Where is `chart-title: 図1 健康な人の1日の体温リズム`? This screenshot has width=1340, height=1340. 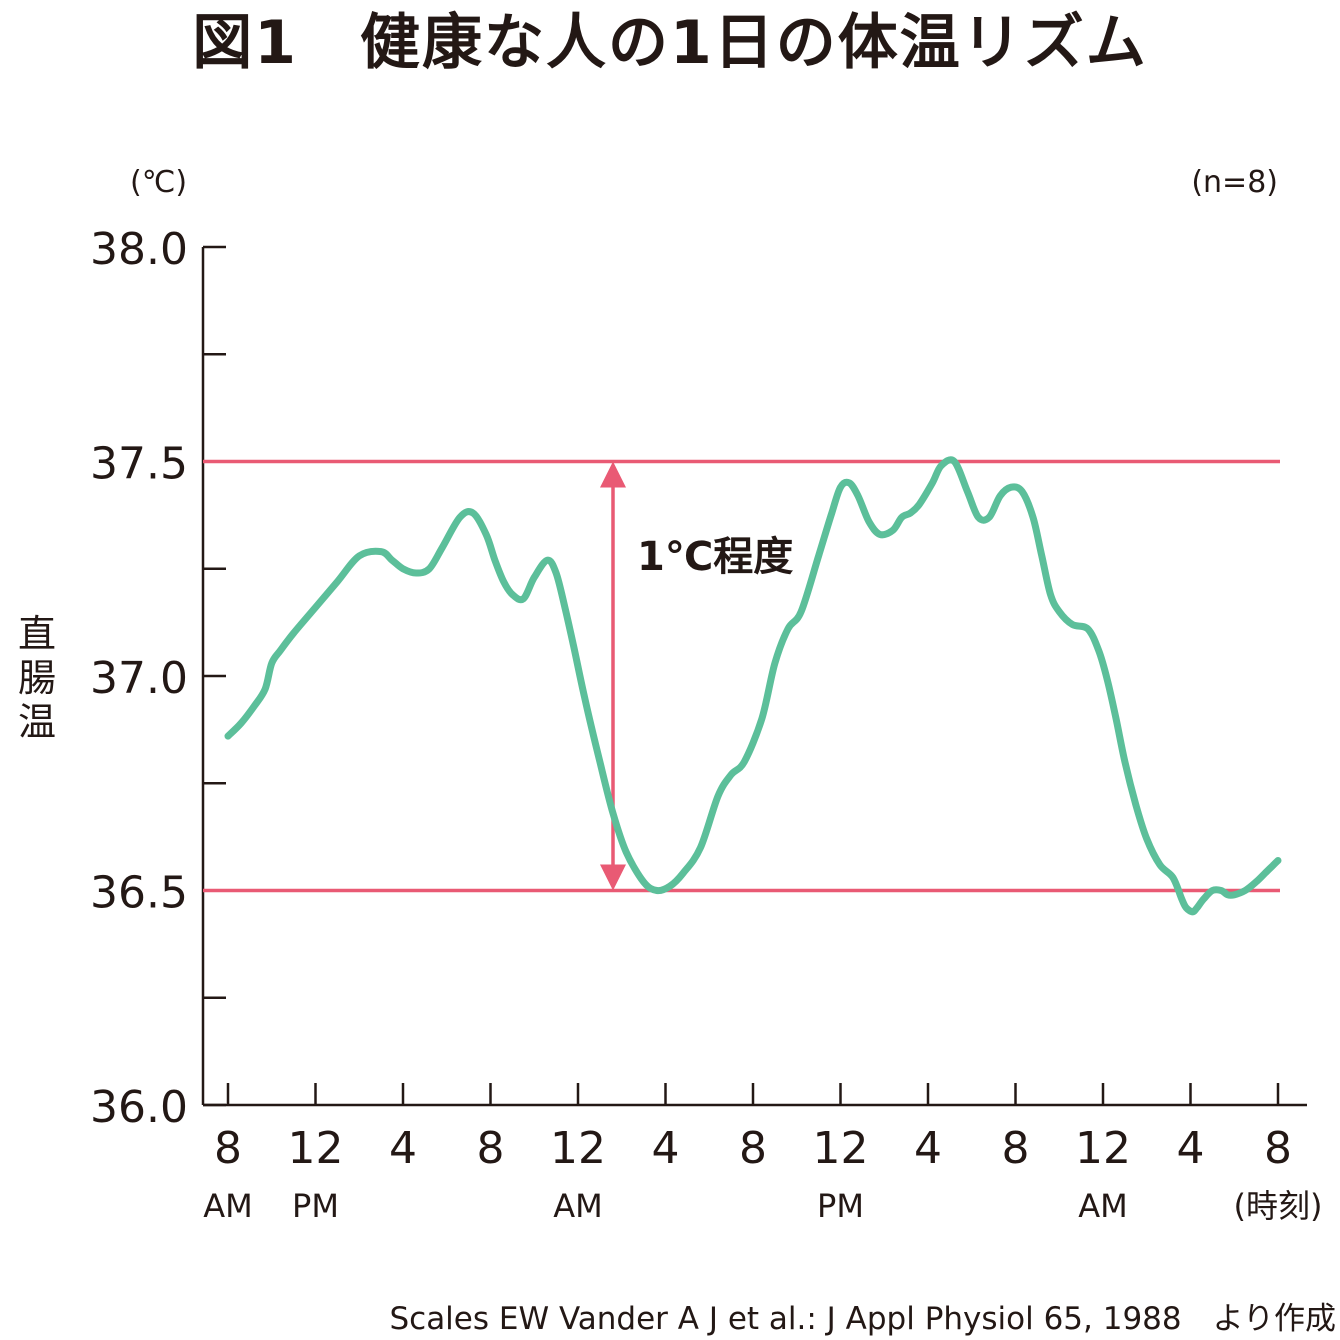 chart-title: 図1 健康な人の1日の体温リズム is located at coordinates (670, 43).